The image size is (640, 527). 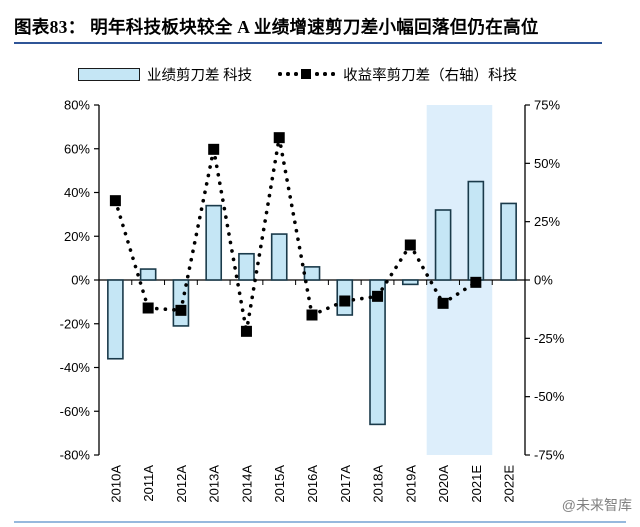 I want to click on left-axis-tick-label: 60%, so click(x=77, y=148).